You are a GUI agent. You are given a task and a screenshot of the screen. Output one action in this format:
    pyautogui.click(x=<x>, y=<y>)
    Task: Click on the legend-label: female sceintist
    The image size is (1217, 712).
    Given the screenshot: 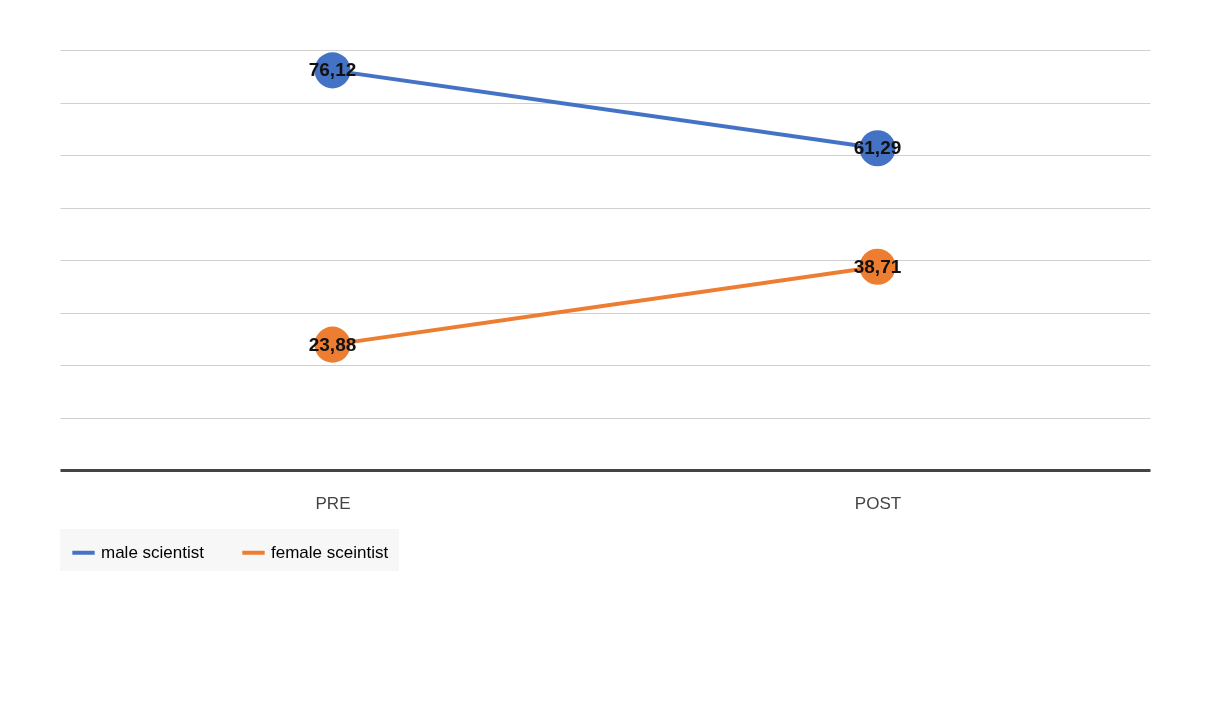 What is the action you would take?
    pyautogui.click(x=330, y=552)
    